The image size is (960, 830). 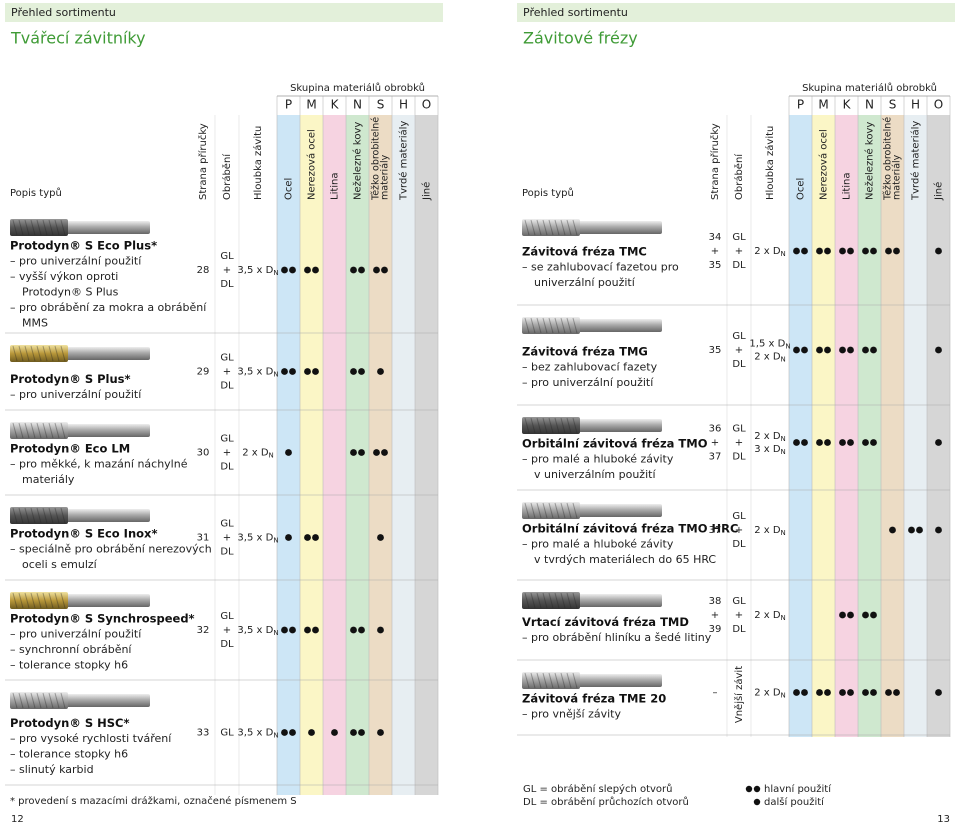 I want to click on legend-dot, so click(x=757, y=802).